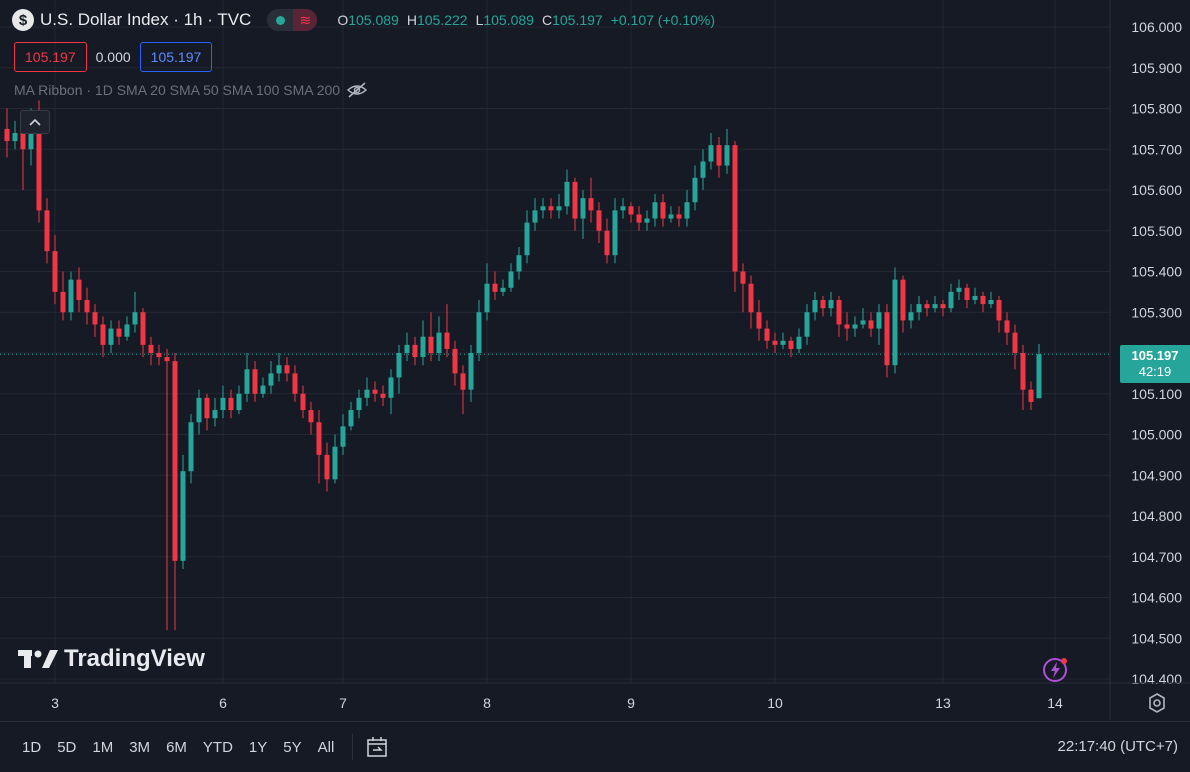  I want to click on range-5y-button: 5Y, so click(292, 747).